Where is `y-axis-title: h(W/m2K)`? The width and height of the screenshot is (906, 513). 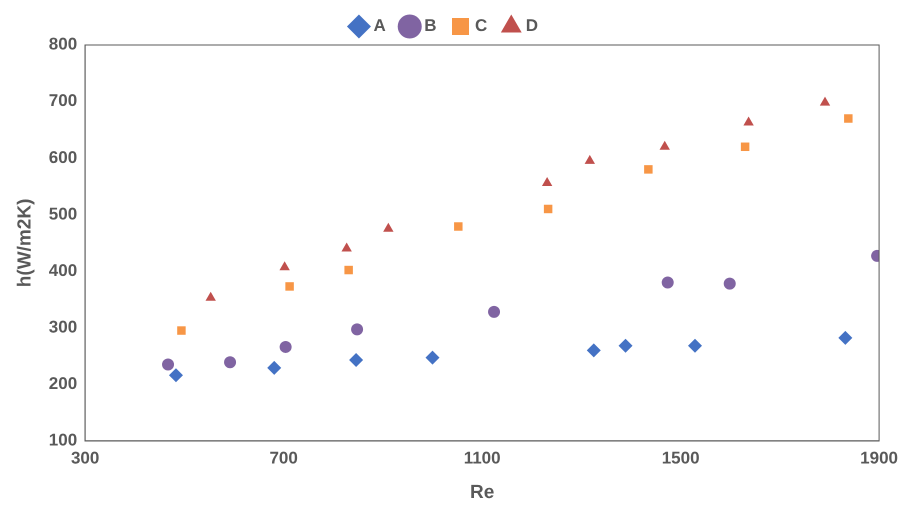
y-axis-title: h(W/m2K) is located at coordinates (25, 243).